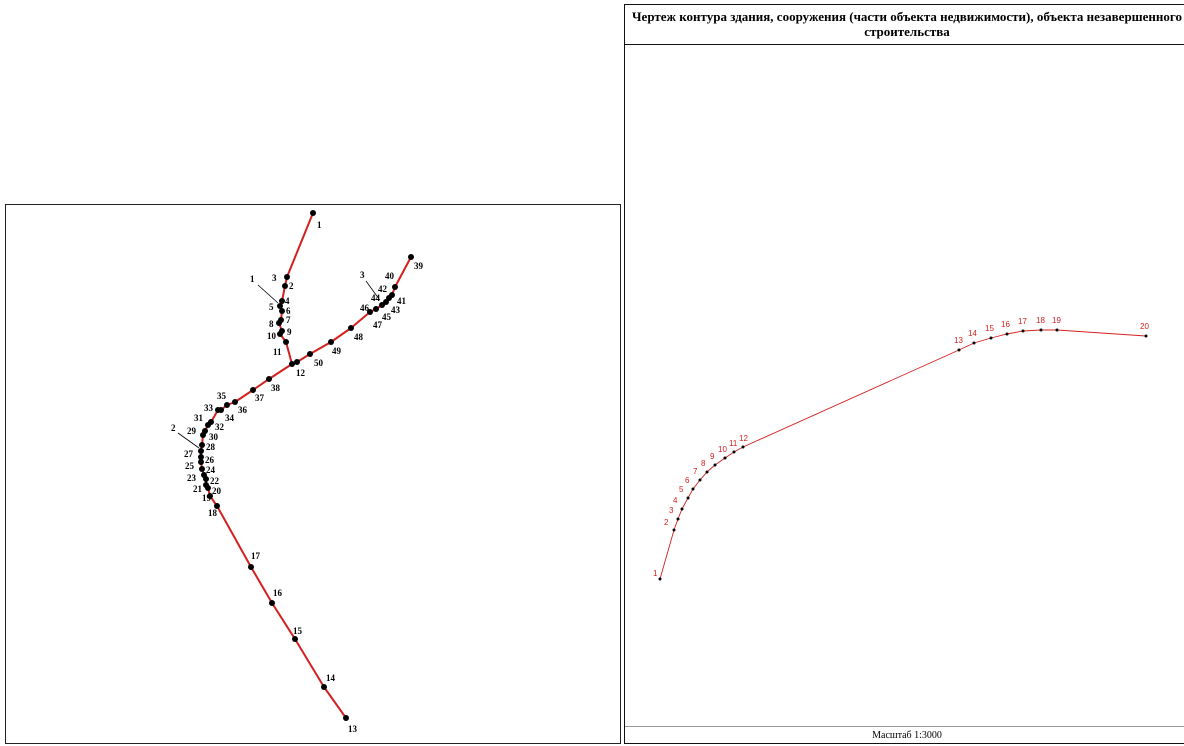 This screenshot has width=1184, height=746. What do you see at coordinates (904, 736) in the screenshot?
I see `scale-label: Масштаб 1:3000` at bounding box center [904, 736].